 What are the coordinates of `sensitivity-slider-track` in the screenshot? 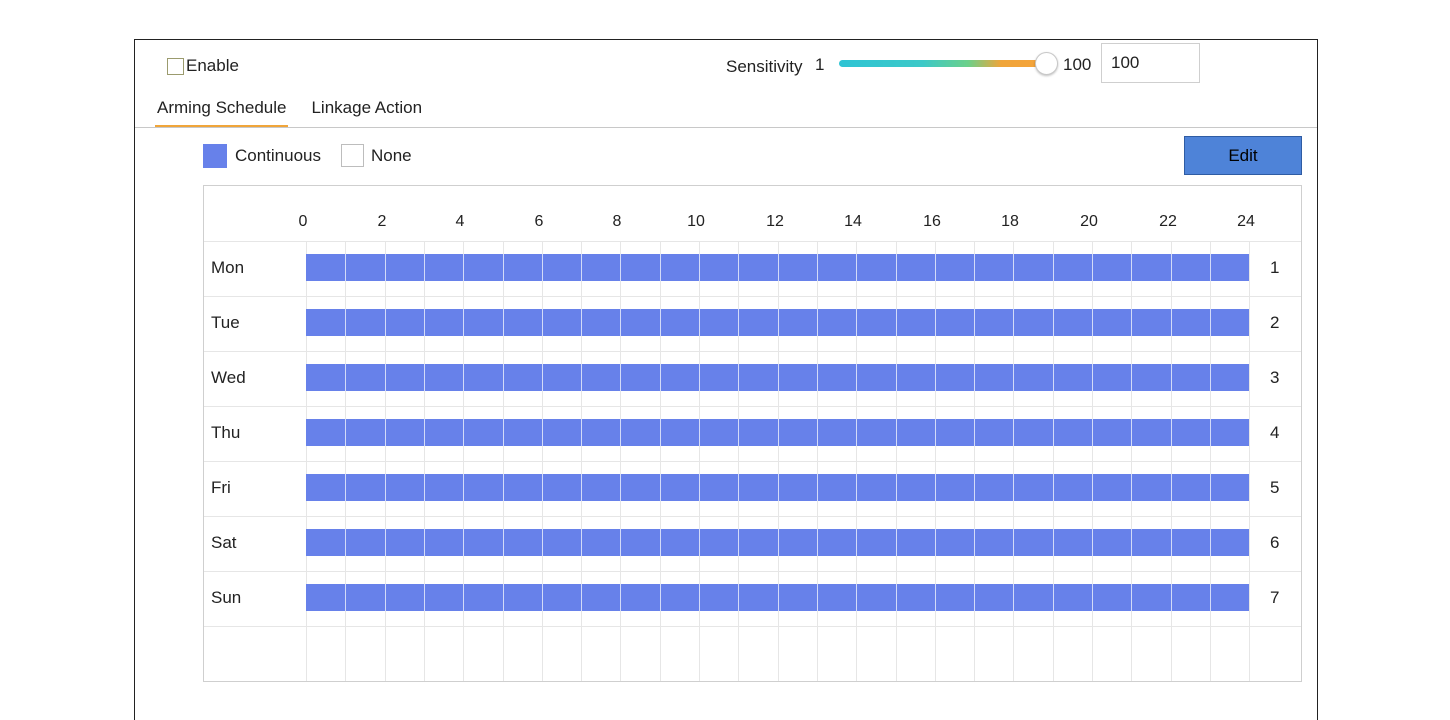 It's located at (943, 63).